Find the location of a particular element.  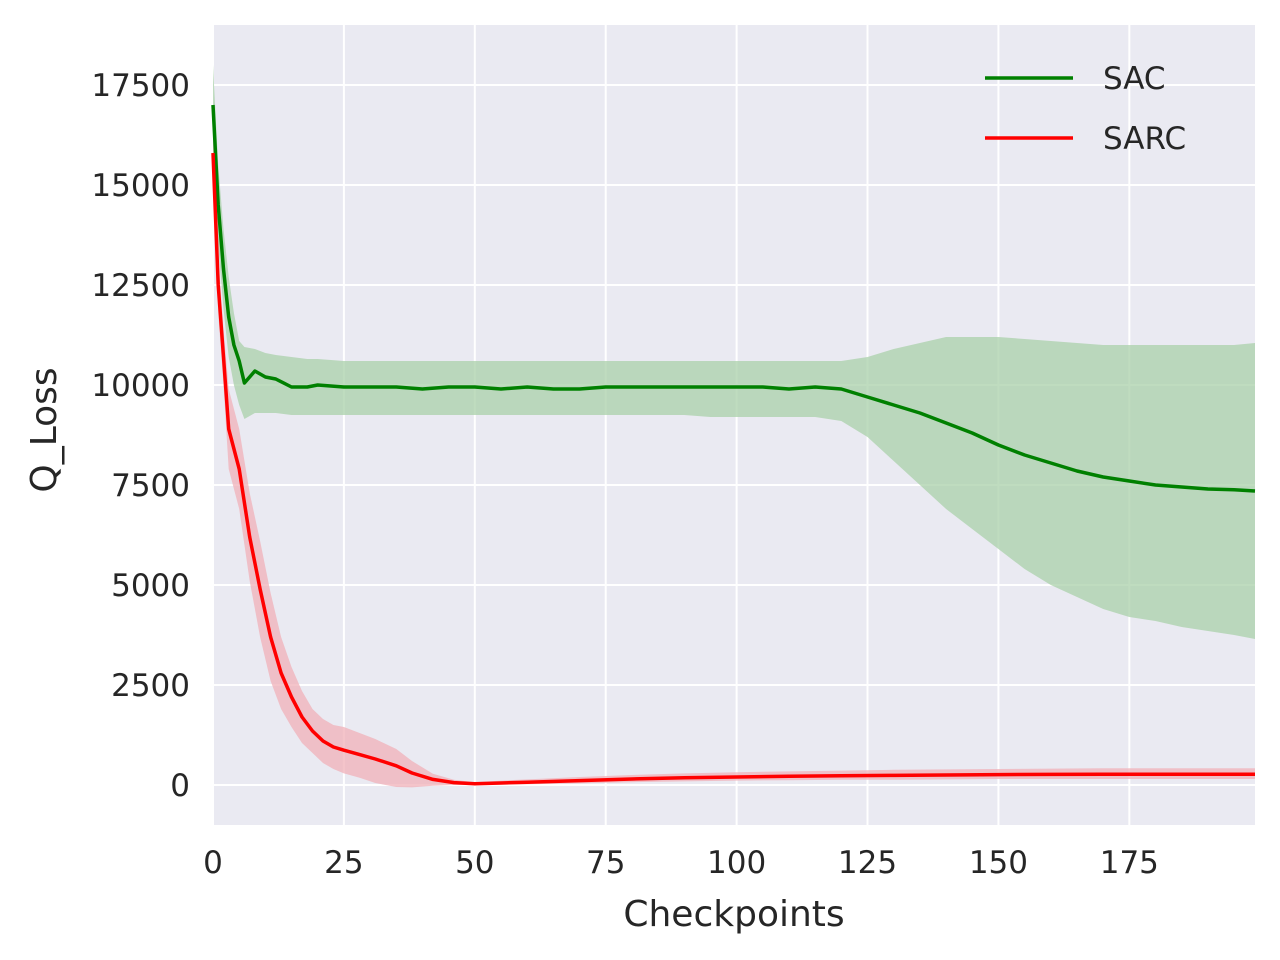

y-tick-label: 2500 is located at coordinates (150, 686).